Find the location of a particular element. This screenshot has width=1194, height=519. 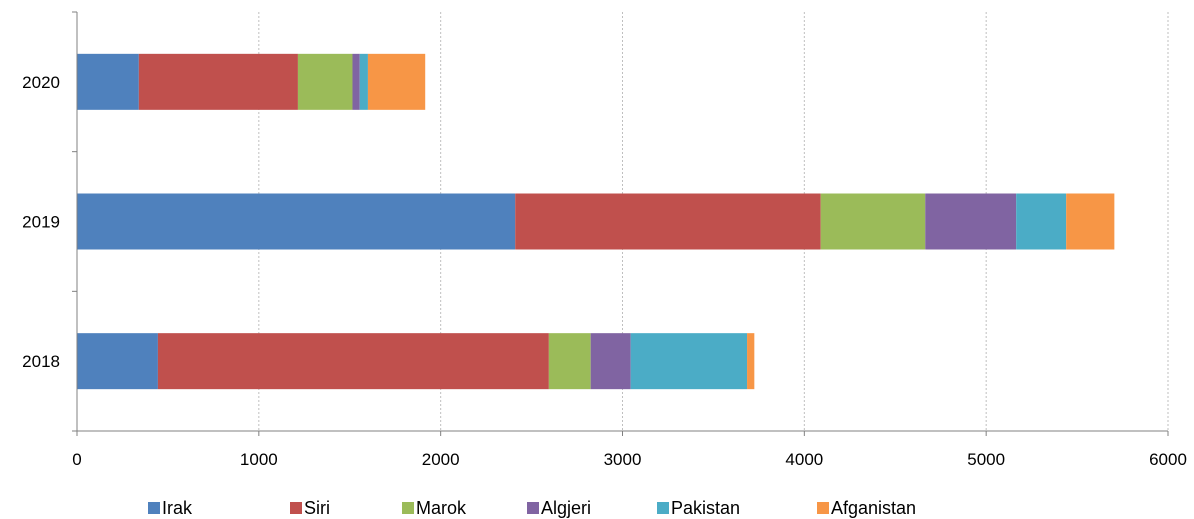

y-tick-label: 2018 is located at coordinates (41, 361).